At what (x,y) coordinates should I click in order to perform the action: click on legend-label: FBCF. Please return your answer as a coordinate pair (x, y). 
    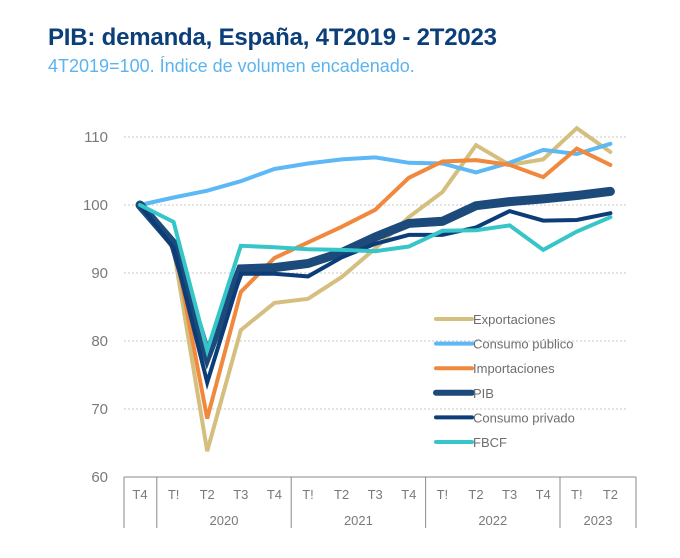
    Looking at the image, I should click on (490, 442).